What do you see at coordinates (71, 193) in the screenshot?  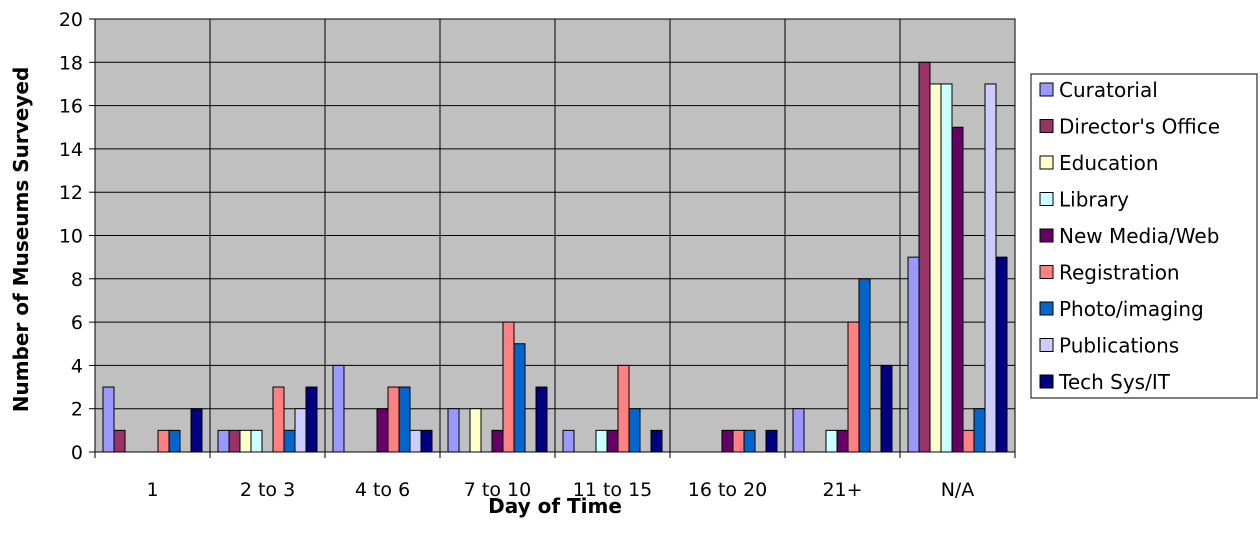 I see `y-tick-label: 12` at bounding box center [71, 193].